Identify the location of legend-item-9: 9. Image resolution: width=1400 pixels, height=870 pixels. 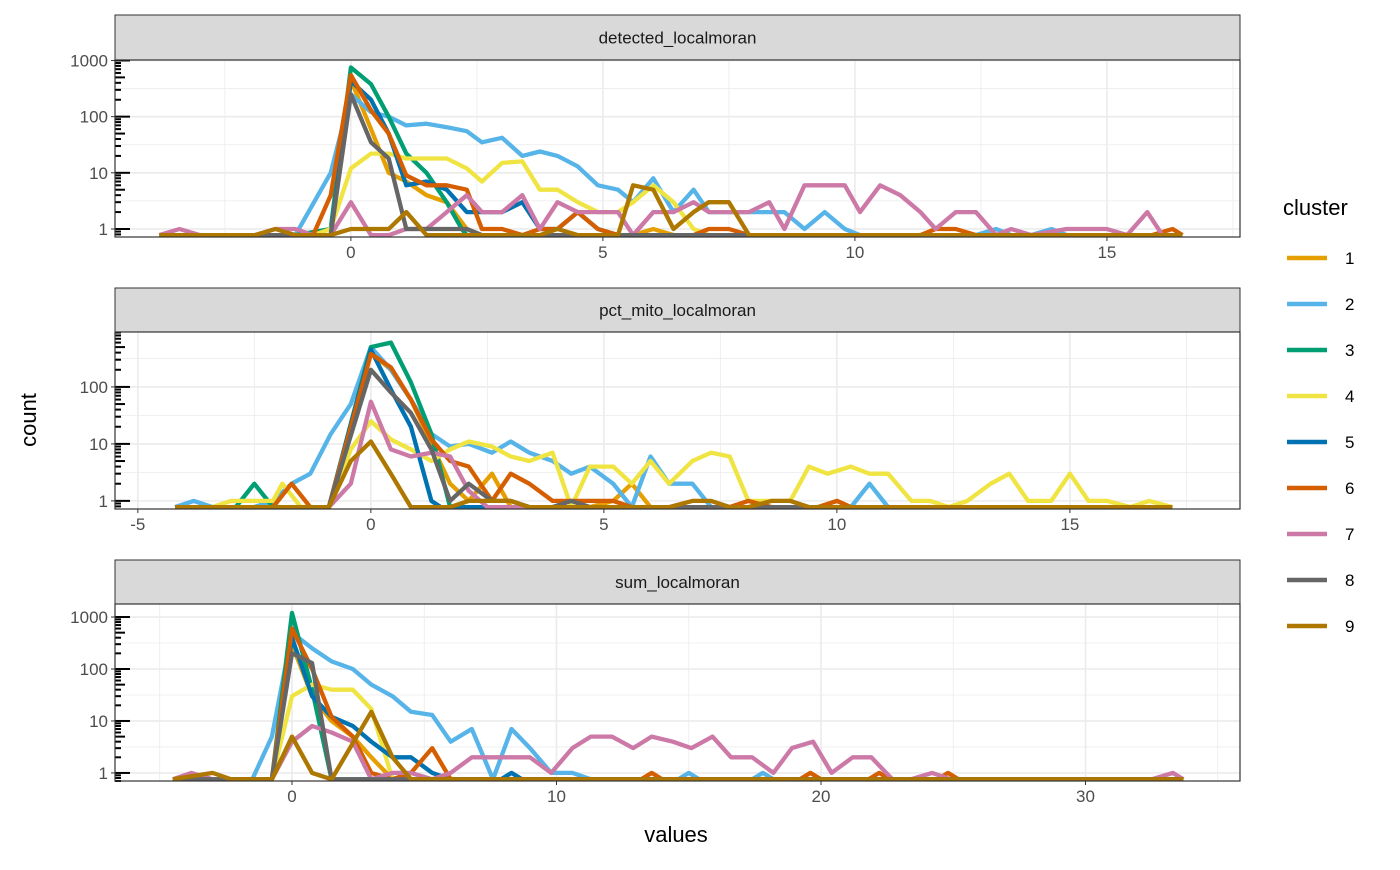
(1320, 626).